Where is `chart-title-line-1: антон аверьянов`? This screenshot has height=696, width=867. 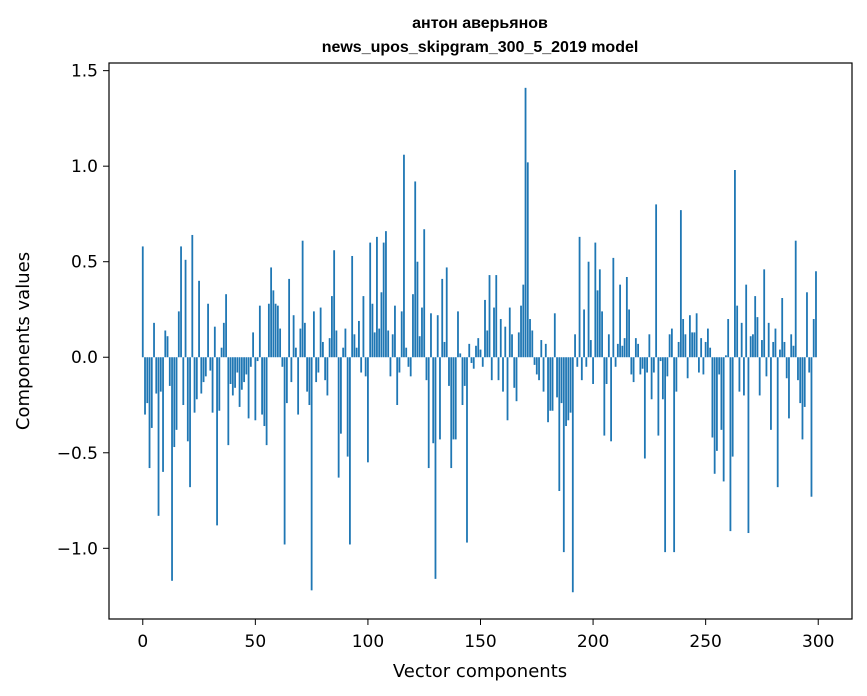 chart-title-line-1: антон аверьянов is located at coordinates (480, 23).